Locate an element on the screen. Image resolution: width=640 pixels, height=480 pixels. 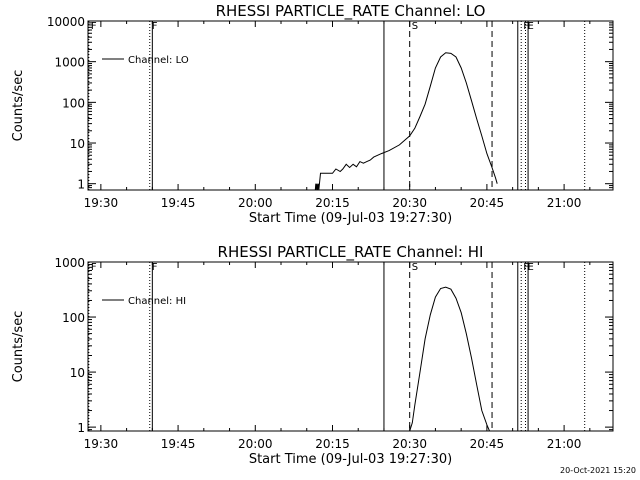
legend-label: Channel: HI is located at coordinates (157, 301).